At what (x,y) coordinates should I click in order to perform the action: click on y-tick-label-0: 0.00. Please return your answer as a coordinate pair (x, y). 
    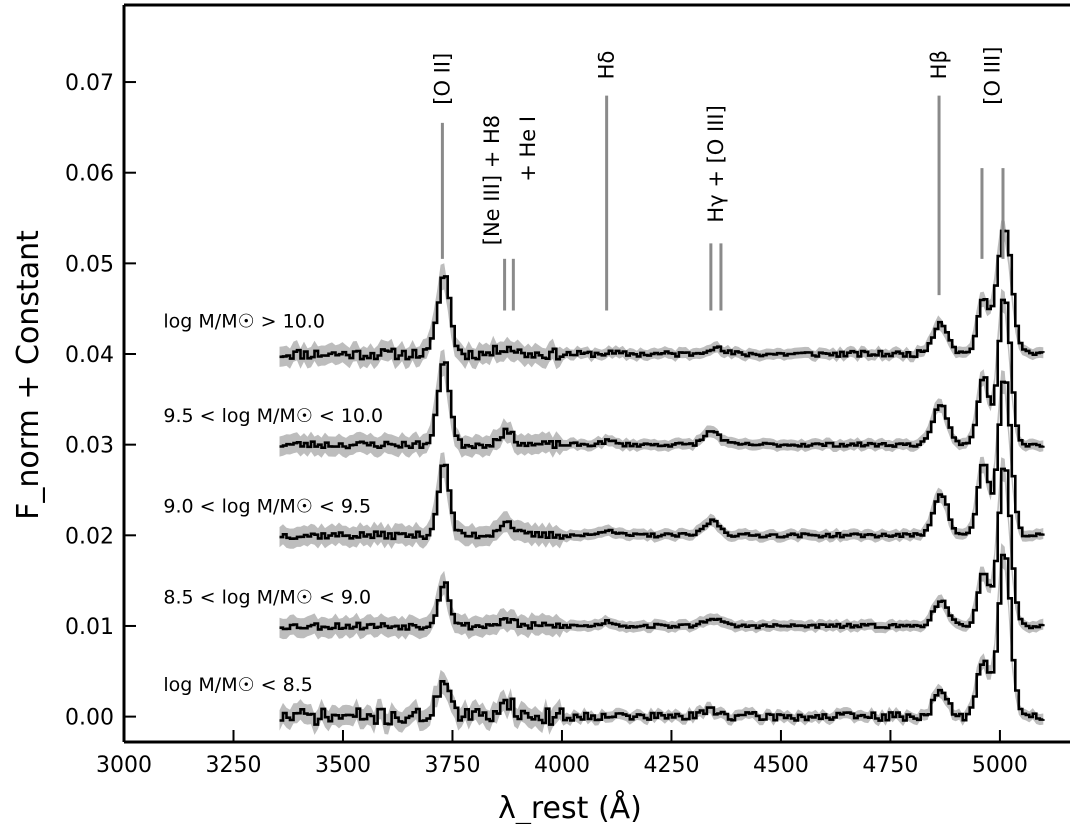
    Looking at the image, I should click on (89, 718).